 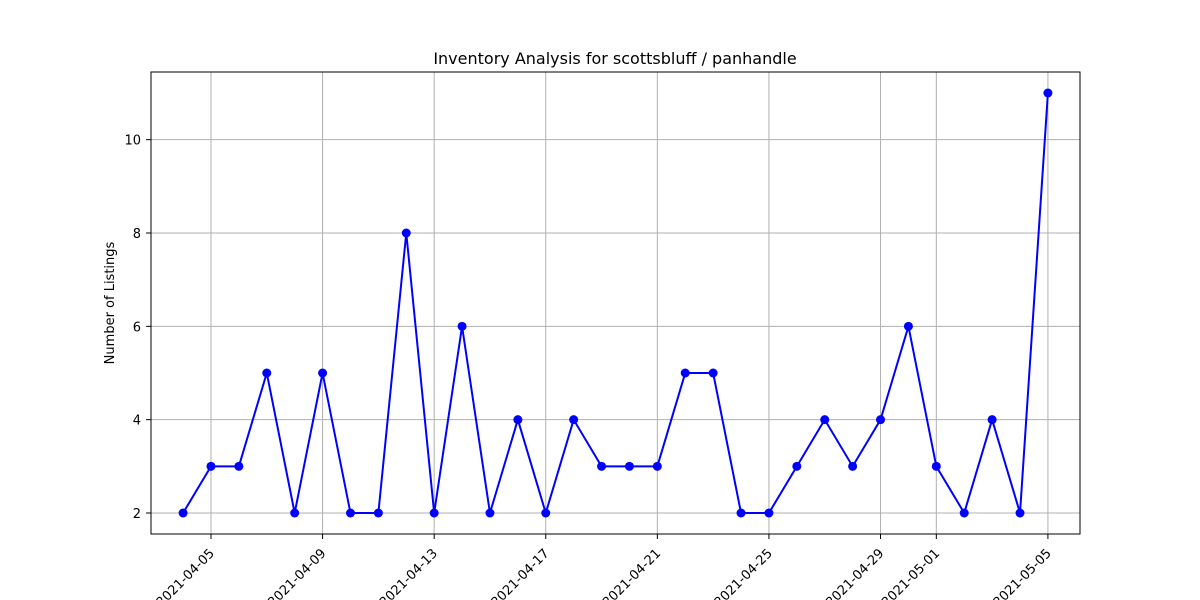 What do you see at coordinates (409, 573) in the screenshot?
I see `x-tick-label: 2021-04-13` at bounding box center [409, 573].